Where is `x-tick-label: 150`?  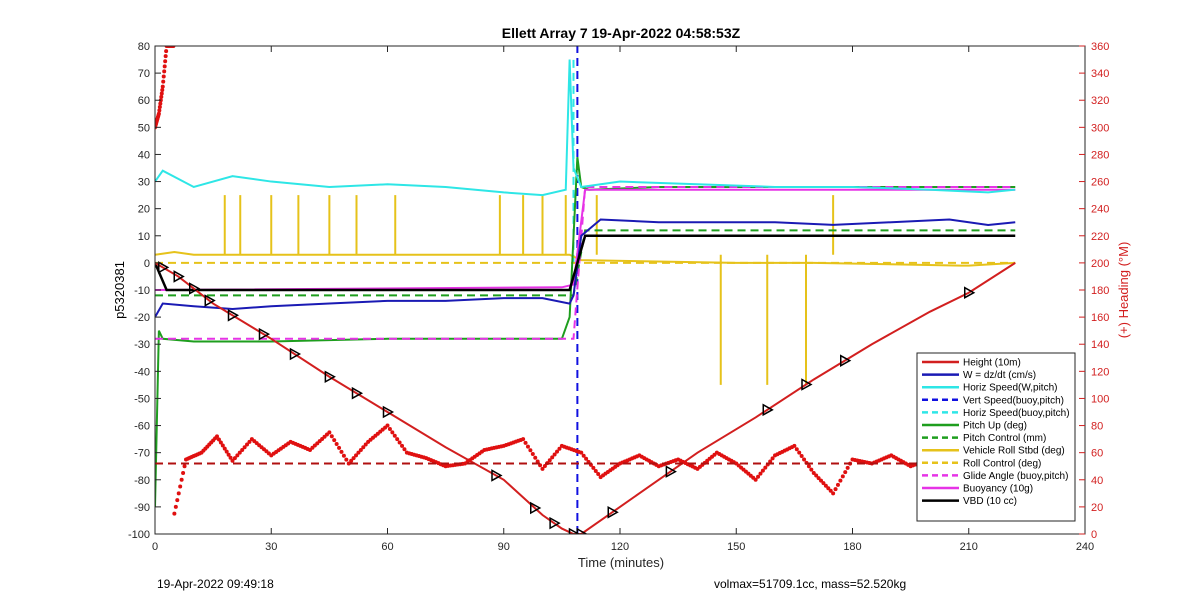
x-tick-label: 150 is located at coordinates (736, 547).